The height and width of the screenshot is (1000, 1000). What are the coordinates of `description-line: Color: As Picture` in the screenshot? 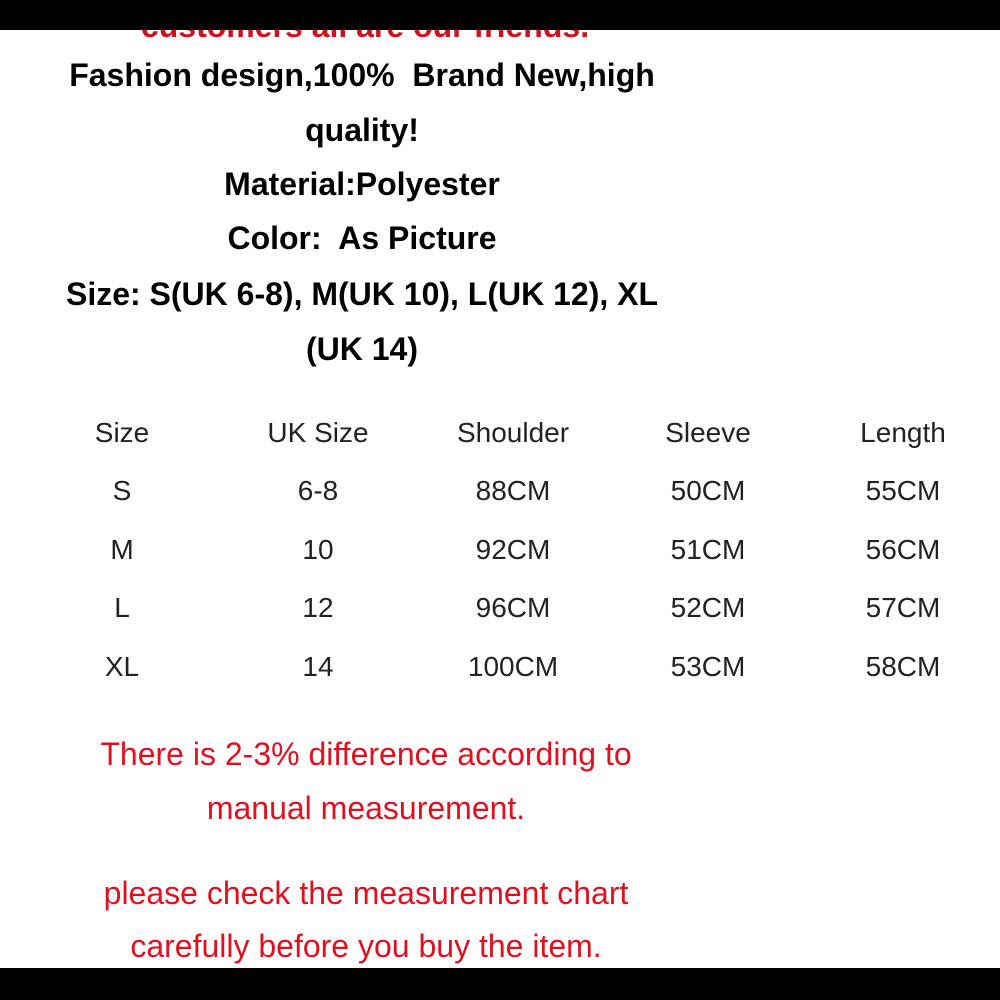 It's located at (362, 238).